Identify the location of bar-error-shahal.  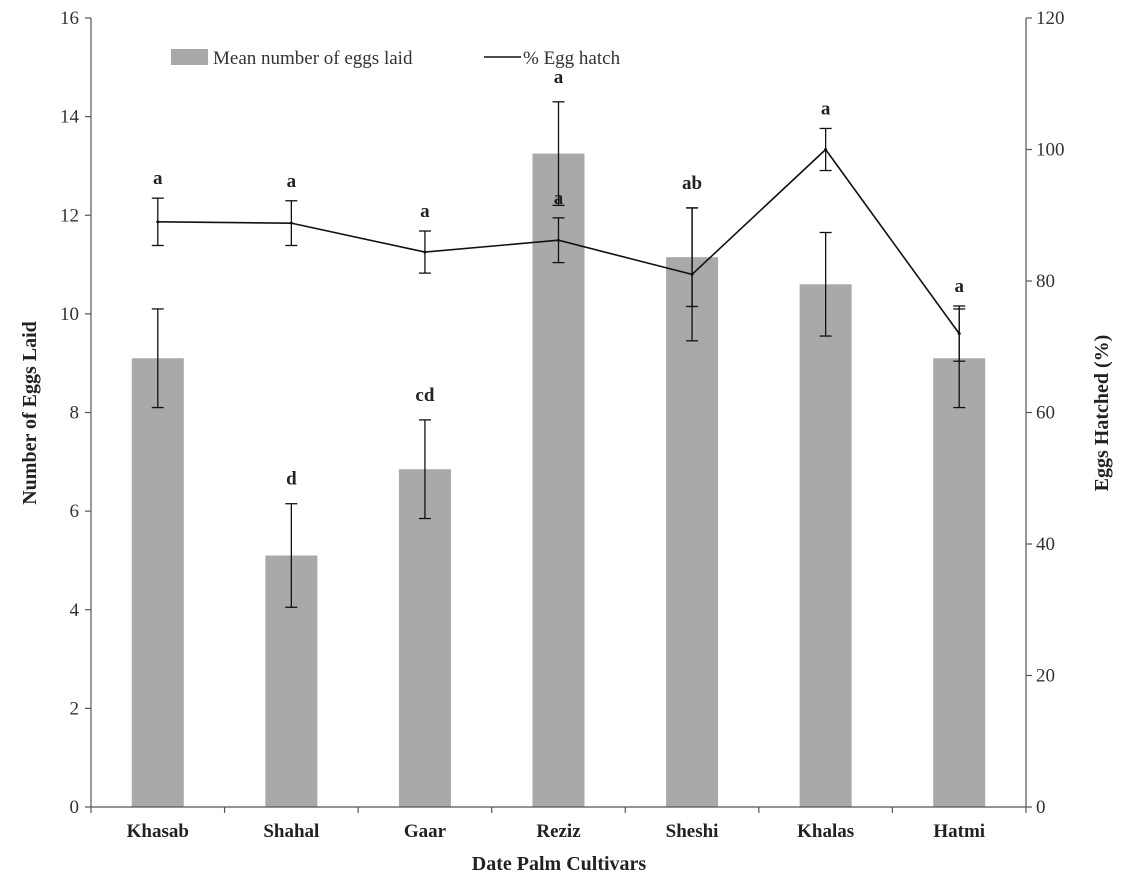
(291, 555).